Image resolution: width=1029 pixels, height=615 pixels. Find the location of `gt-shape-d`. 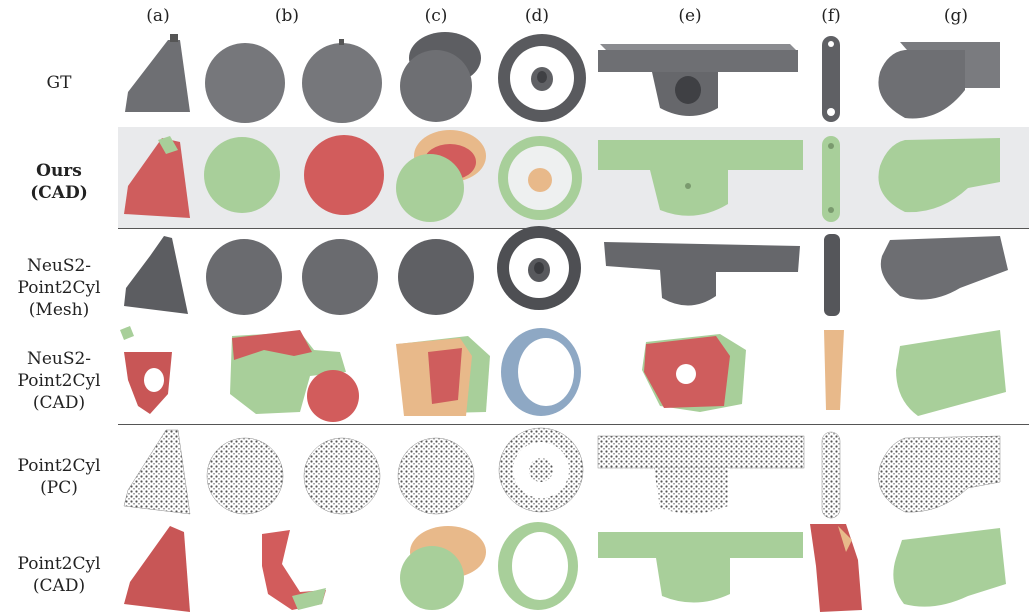

gt-shape-d is located at coordinates (542, 78).